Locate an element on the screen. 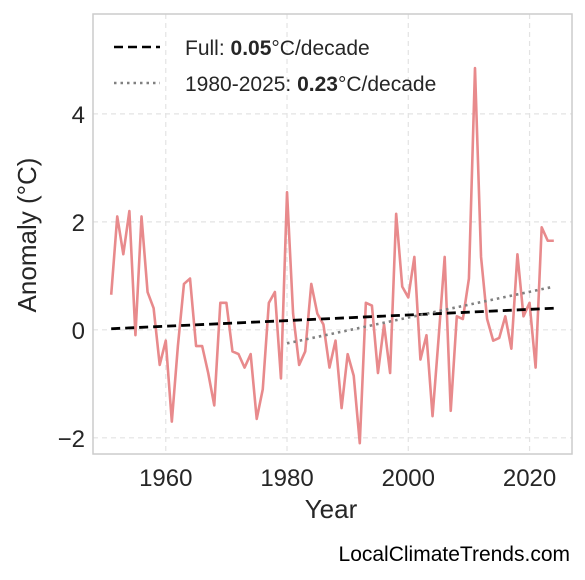  legend-rate-recent: 0.23 is located at coordinates (317, 84).